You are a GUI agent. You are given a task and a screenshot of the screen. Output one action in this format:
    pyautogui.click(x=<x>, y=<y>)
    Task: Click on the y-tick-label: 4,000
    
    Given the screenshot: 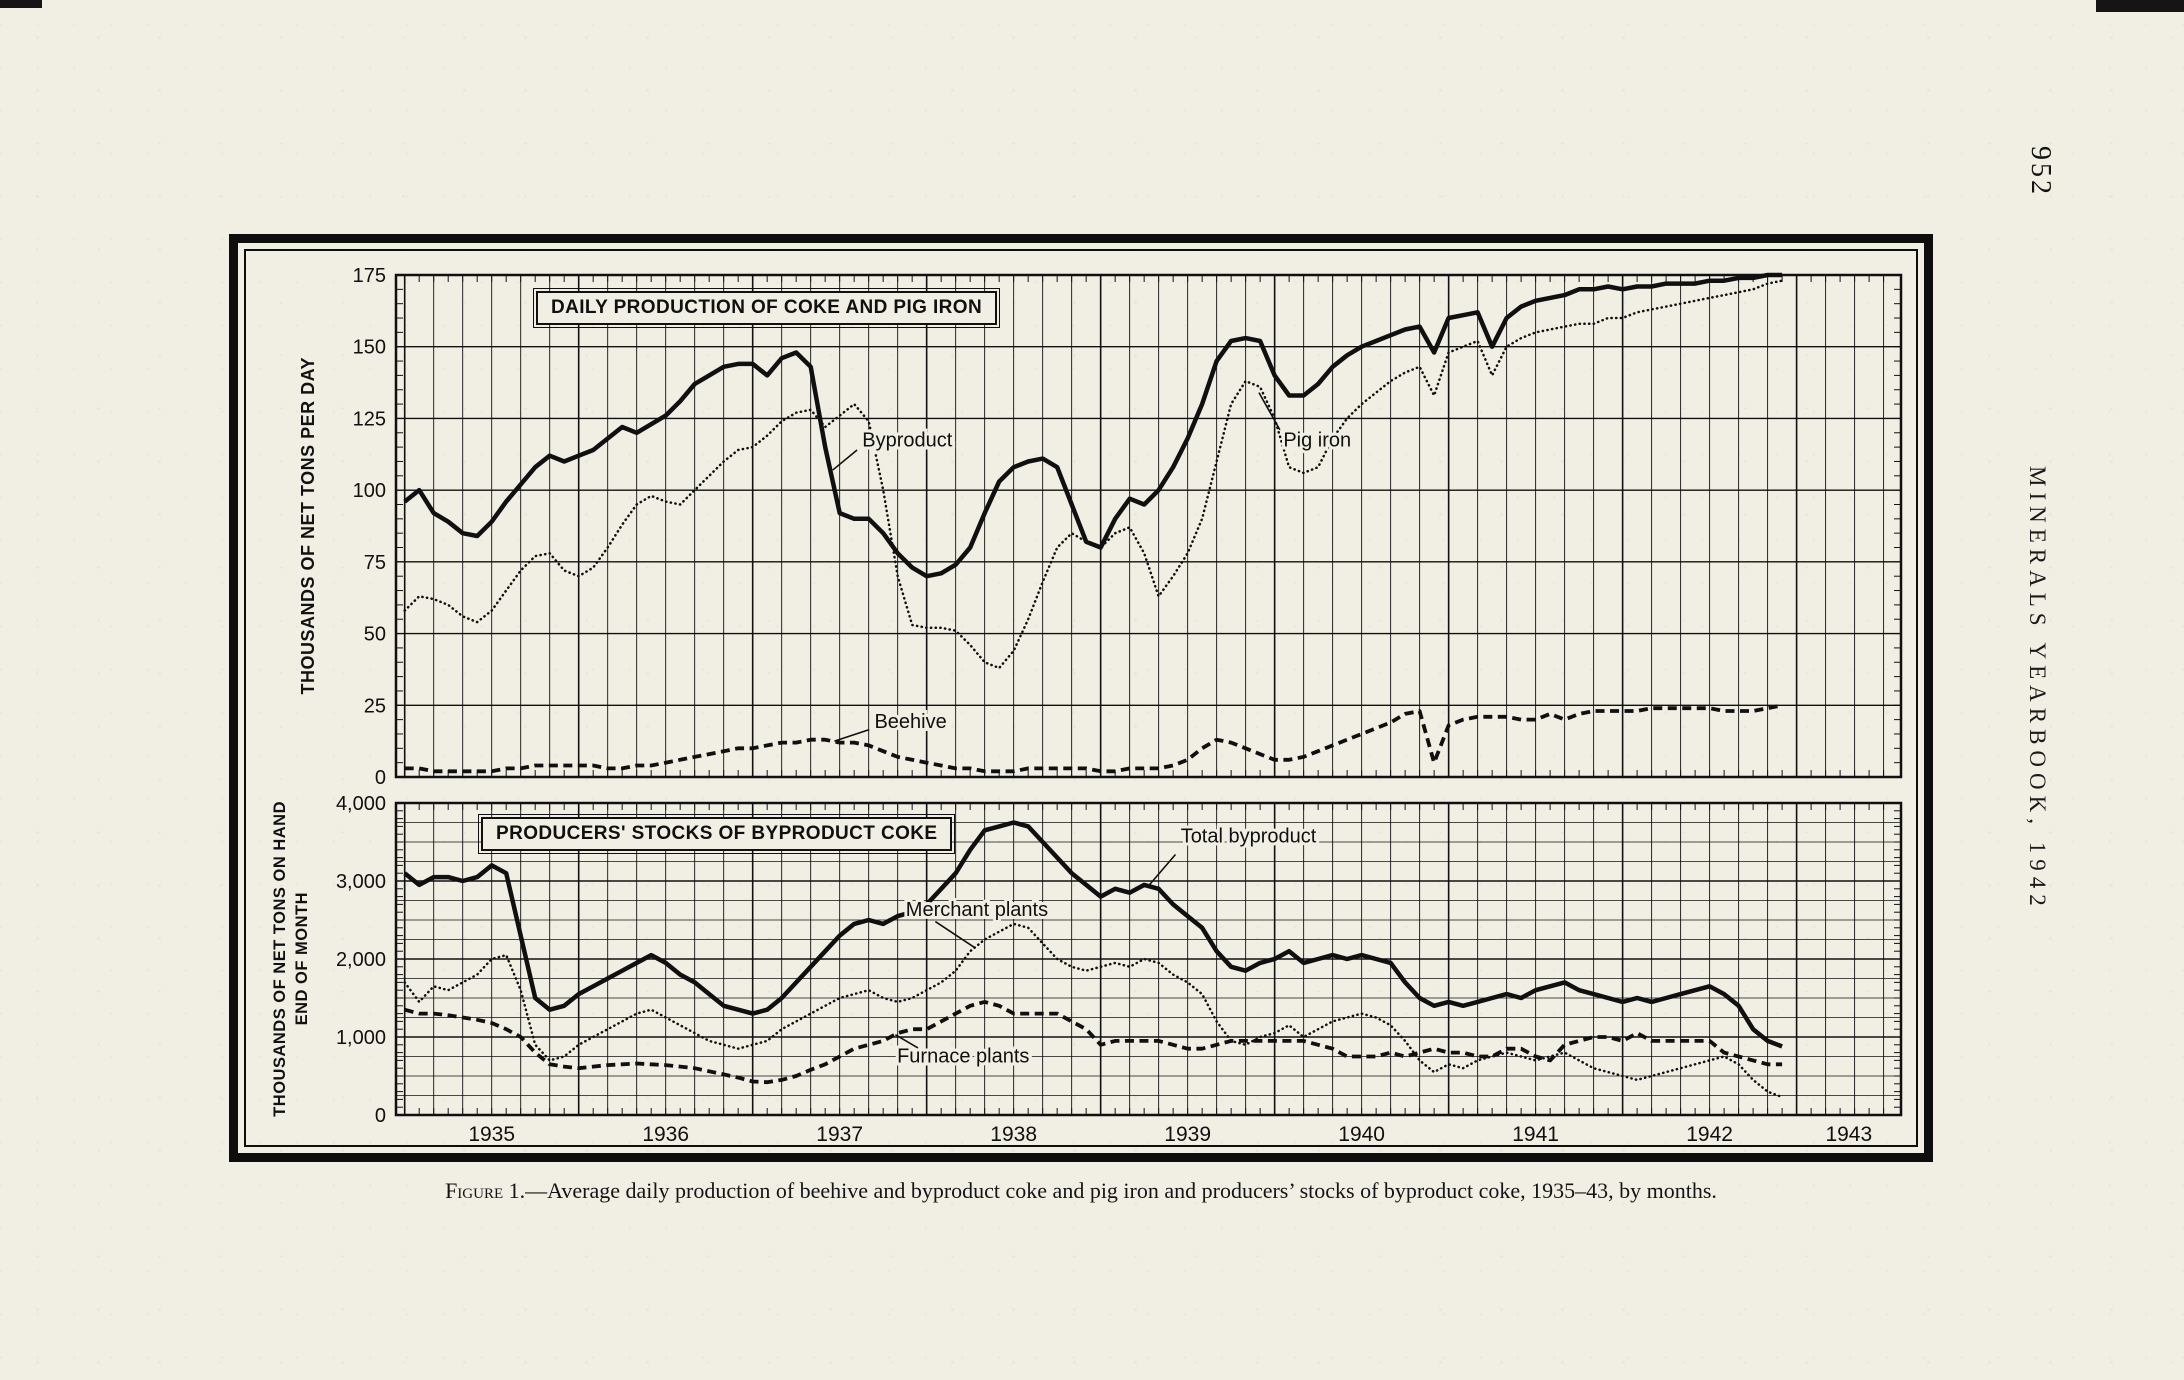 What is the action you would take?
    pyautogui.click(x=361, y=804)
    